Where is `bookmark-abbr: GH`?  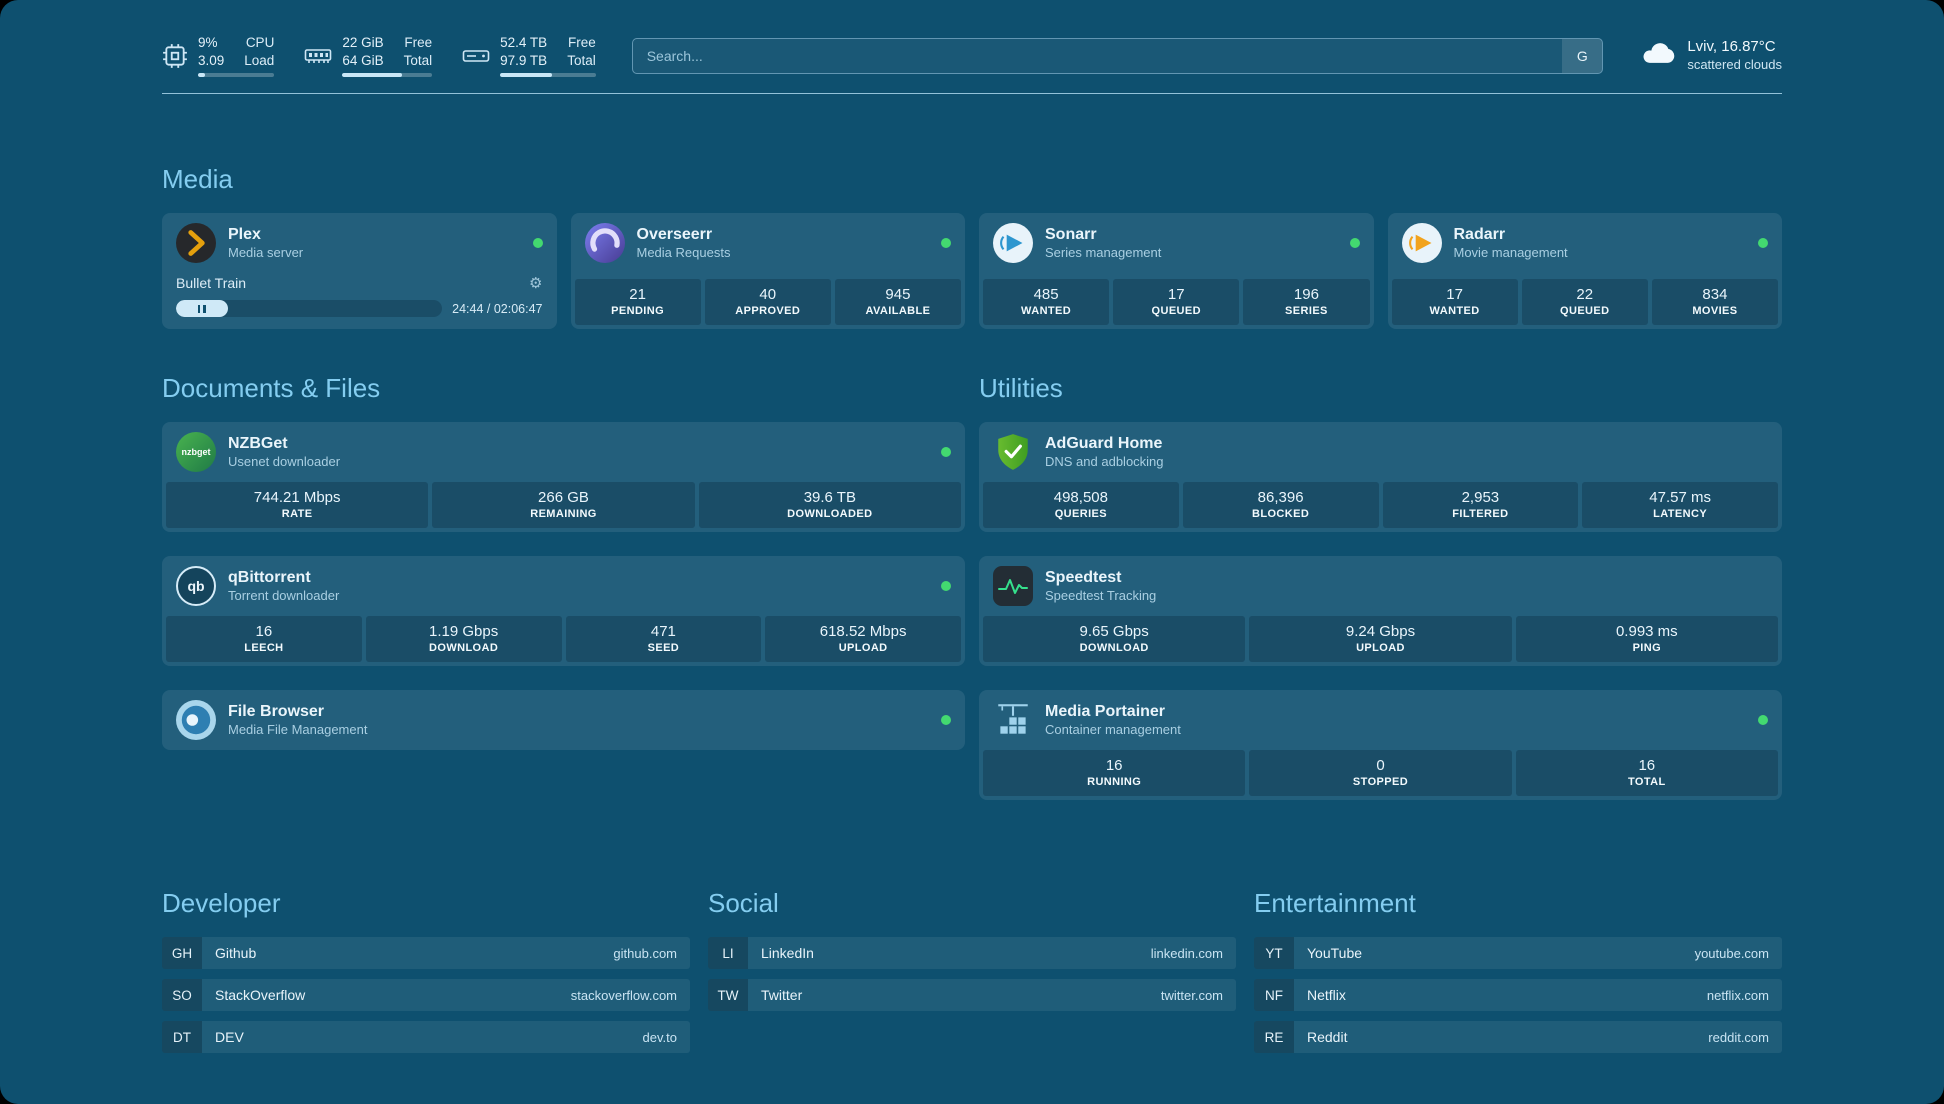 bookmark-abbr: GH is located at coordinates (182, 953).